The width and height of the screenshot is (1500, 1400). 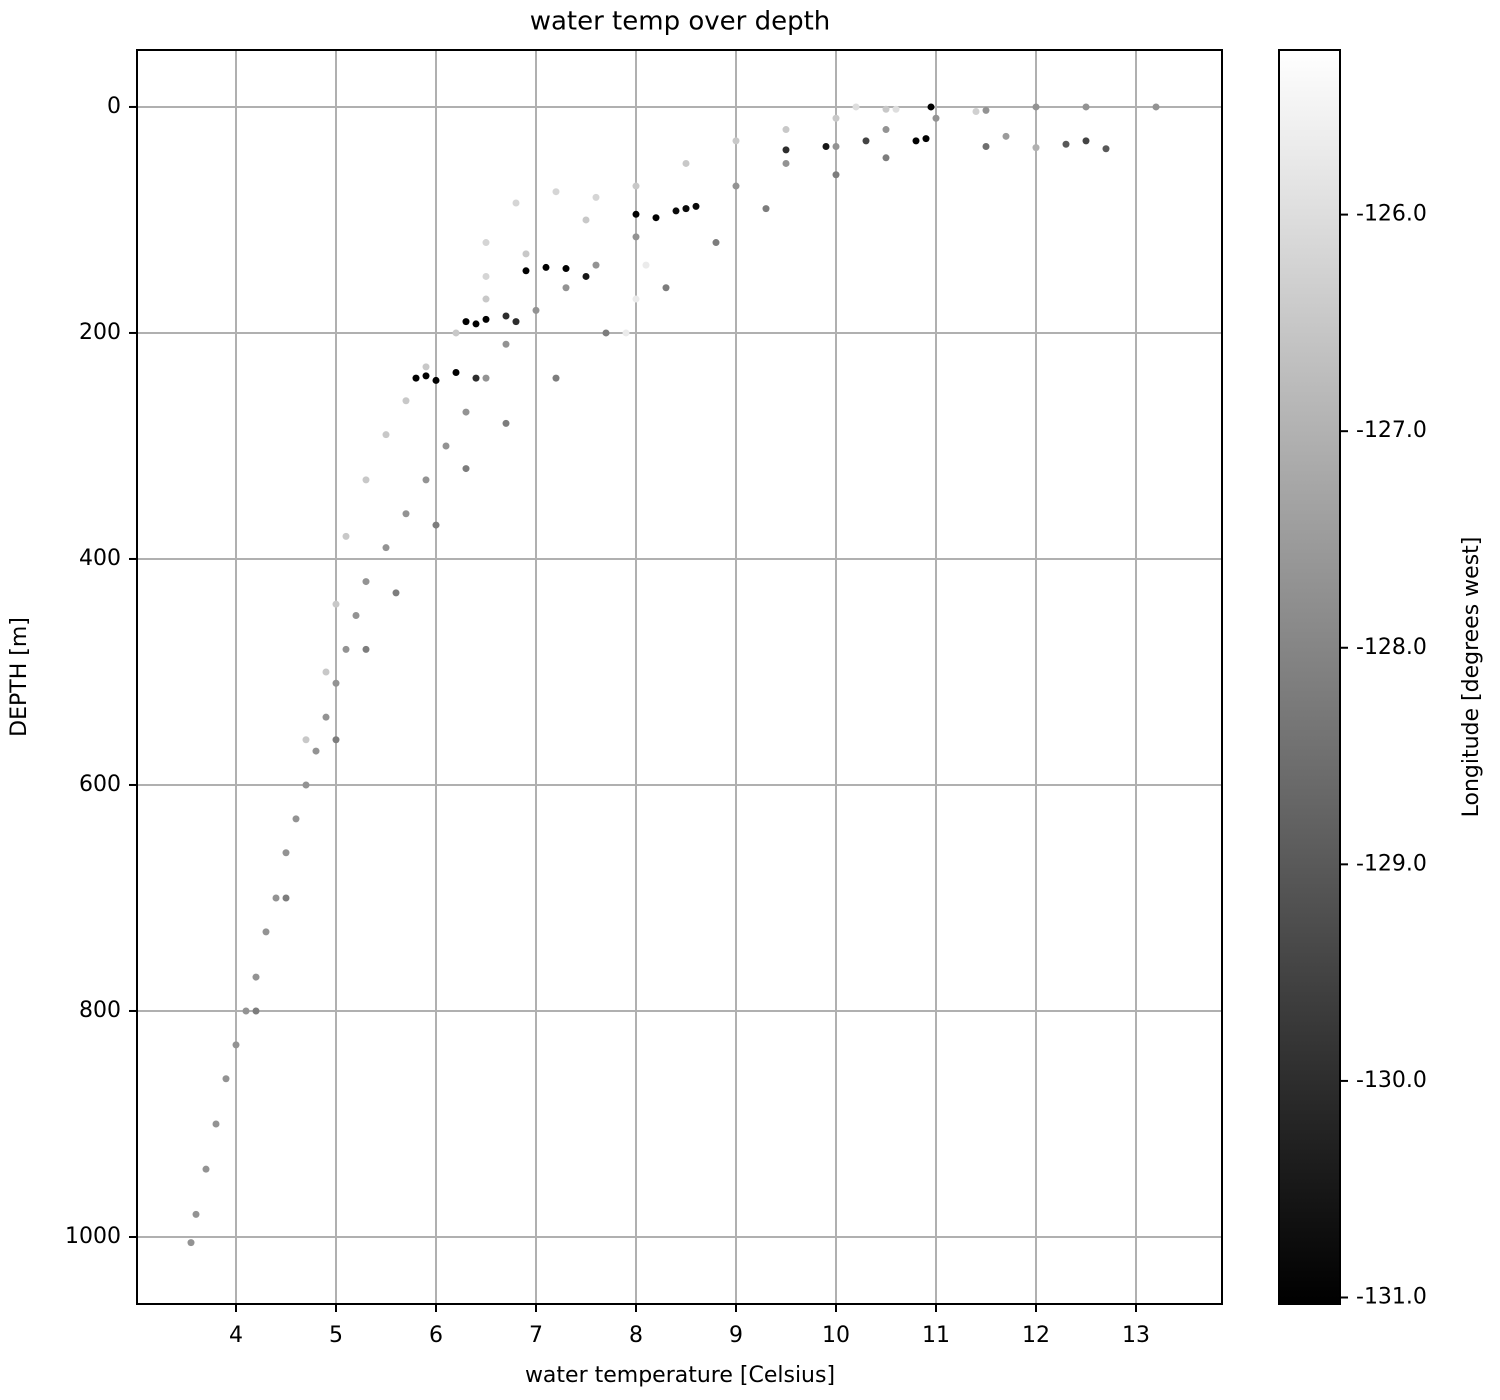 What do you see at coordinates (1136, 1335) in the screenshot?
I see `x-tick-label: 13` at bounding box center [1136, 1335].